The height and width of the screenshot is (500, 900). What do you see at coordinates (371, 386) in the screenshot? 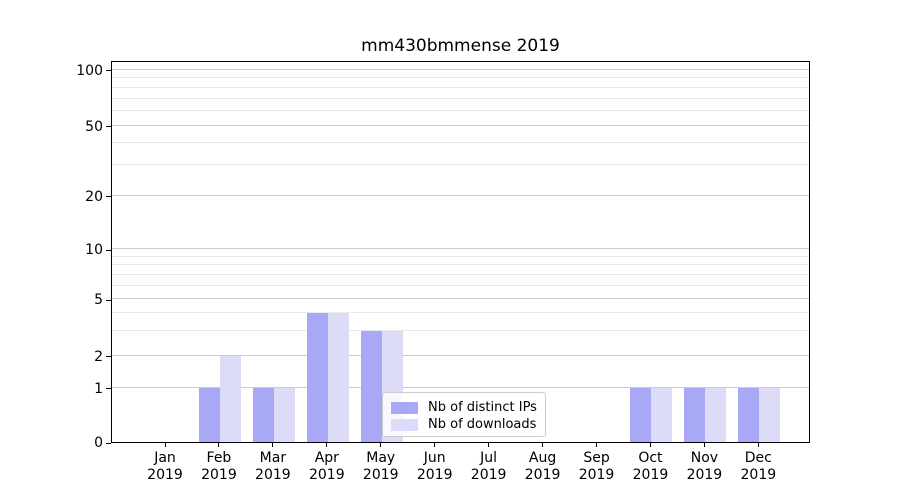
I see `bar-may-distinct-ips` at bounding box center [371, 386].